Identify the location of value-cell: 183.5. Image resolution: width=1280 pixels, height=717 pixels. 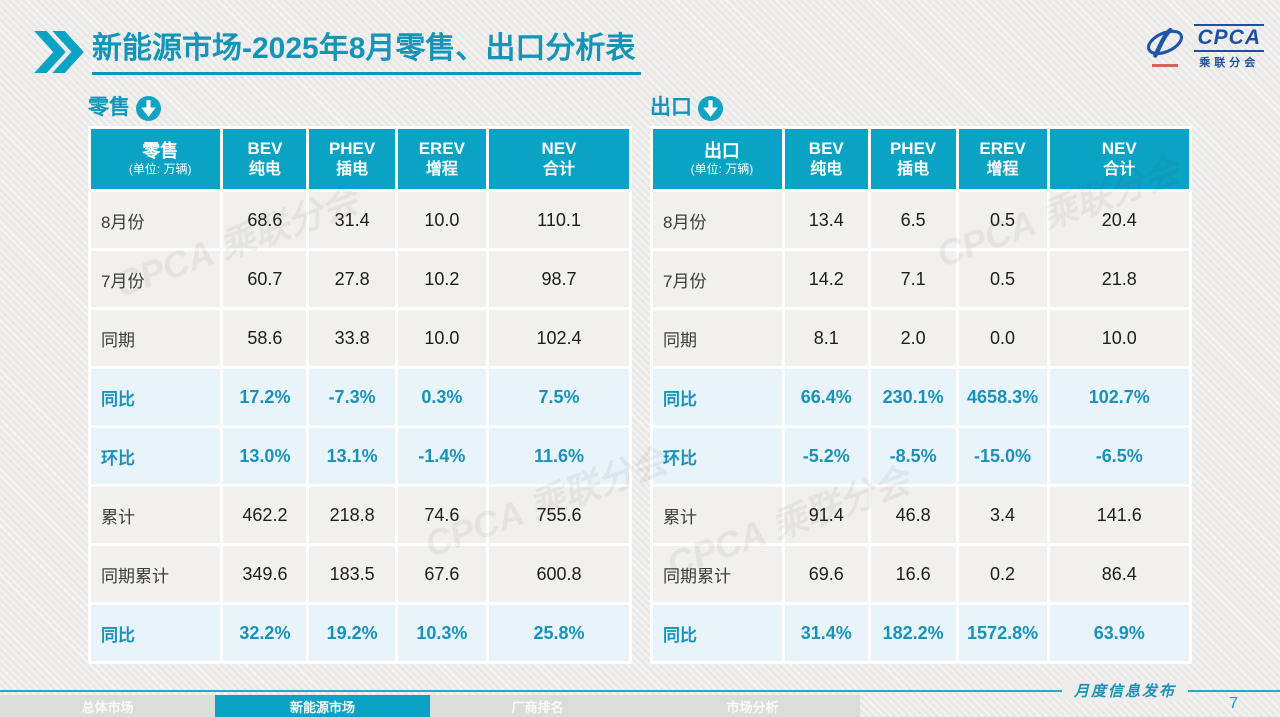
(352, 574).